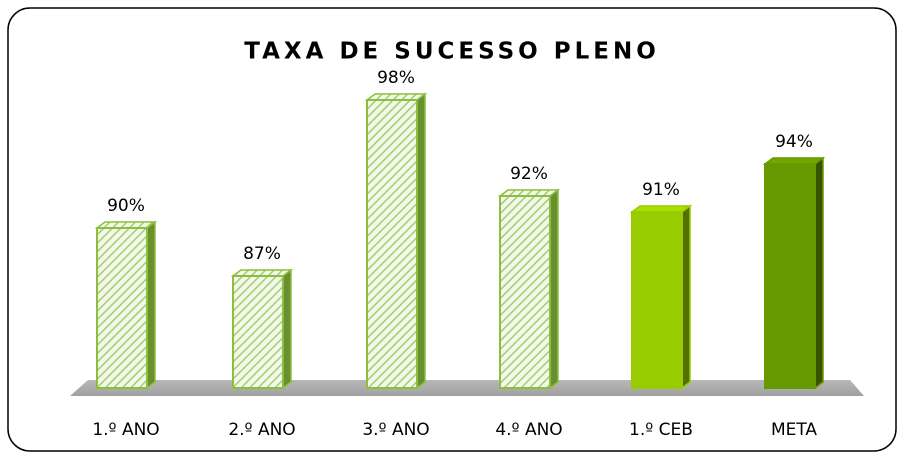 Image resolution: width=904 pixels, height=459 pixels. Describe the element at coordinates (396, 78) in the screenshot. I see `value-label: 98%` at that location.